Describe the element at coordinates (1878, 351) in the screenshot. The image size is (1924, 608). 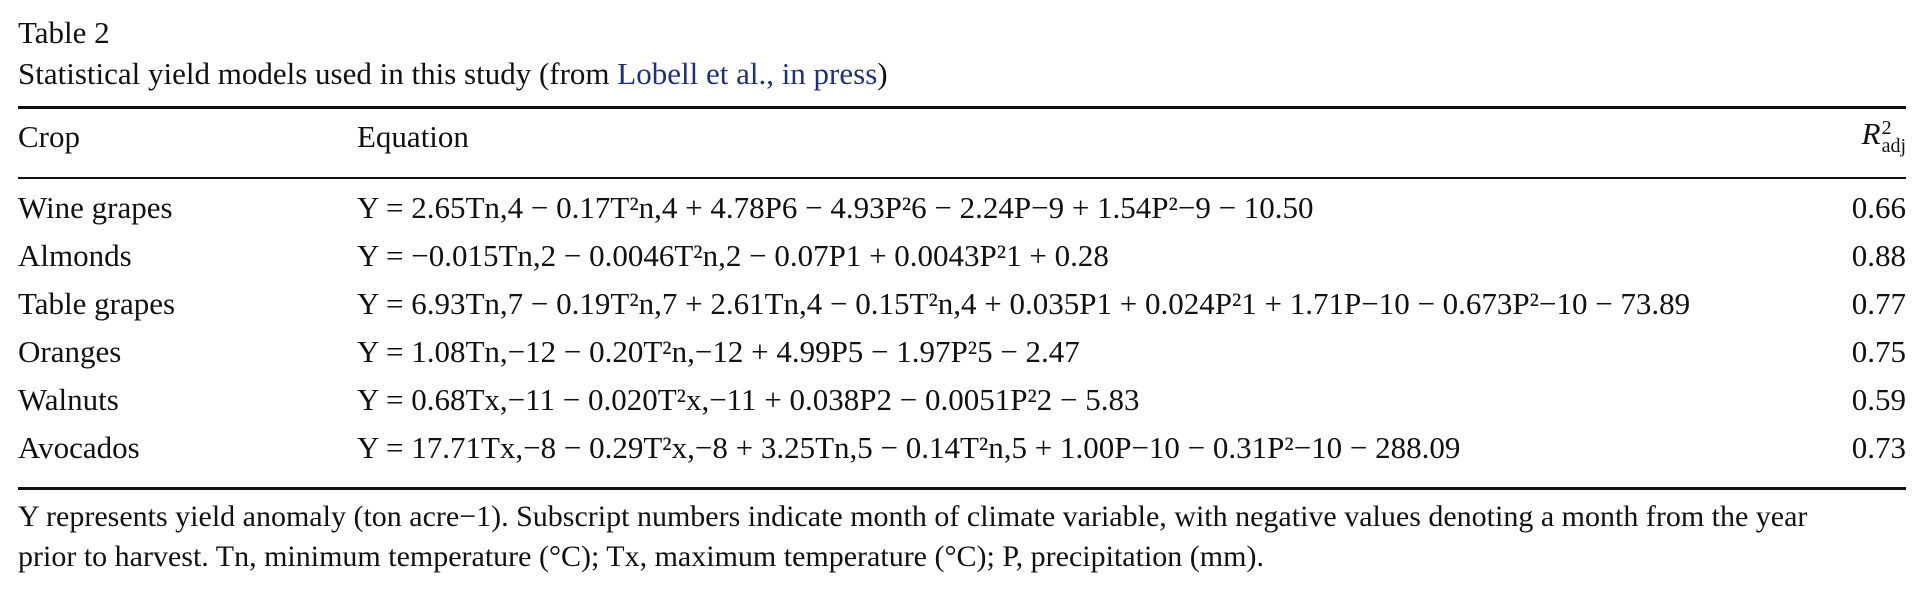
I see `r2-cell: 0.75` at that location.